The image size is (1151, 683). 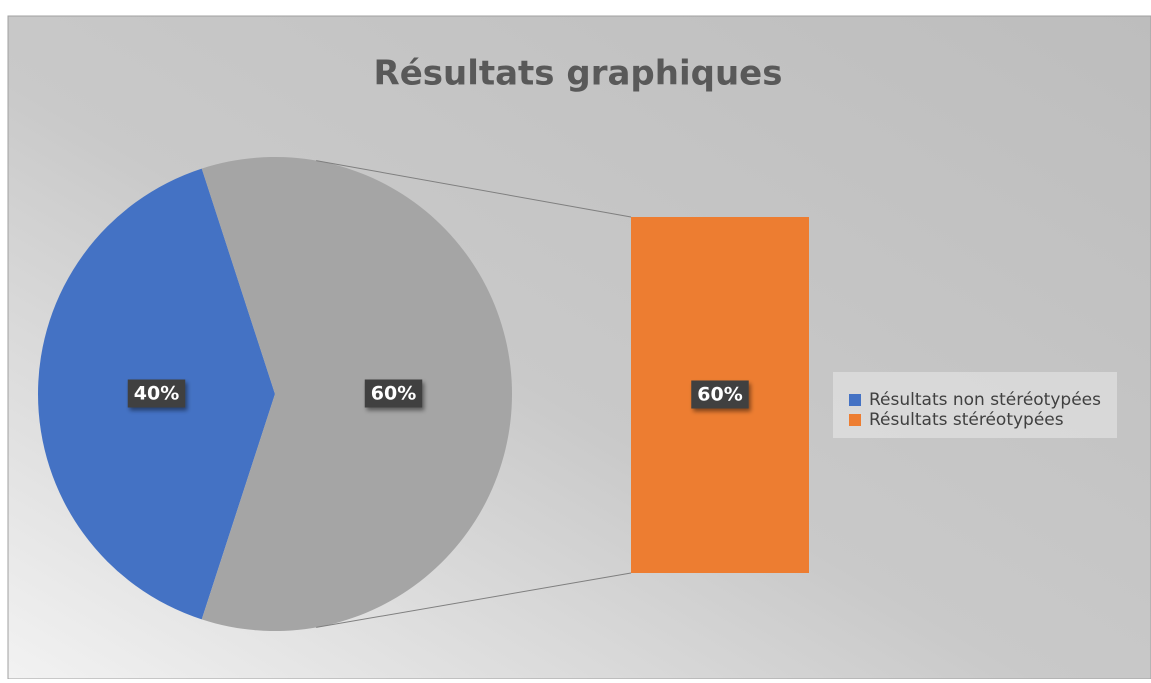 I want to click on legend-label: Résultats non stéréotypées, so click(x=985, y=400).